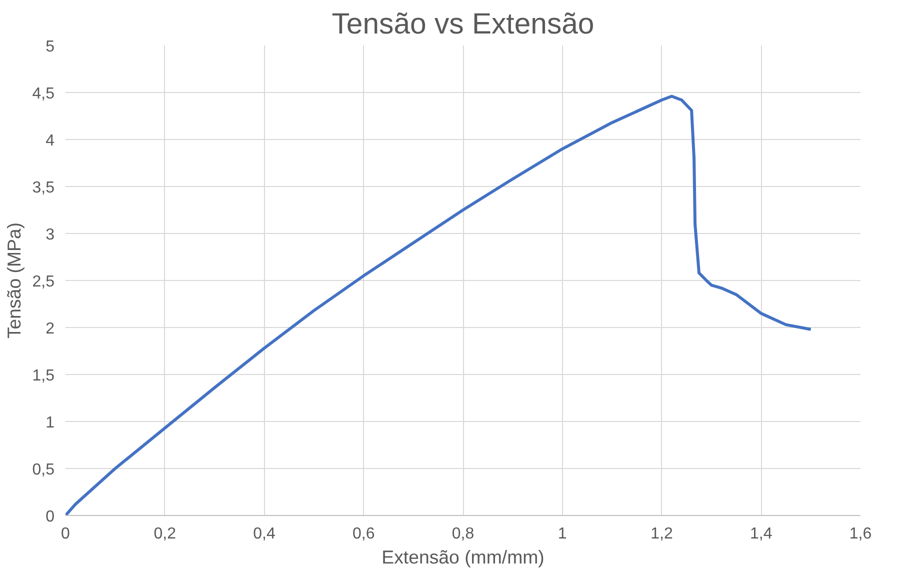 The image size is (903, 572). I want to click on chart-title: Tensão vs Extensão, so click(463, 24).